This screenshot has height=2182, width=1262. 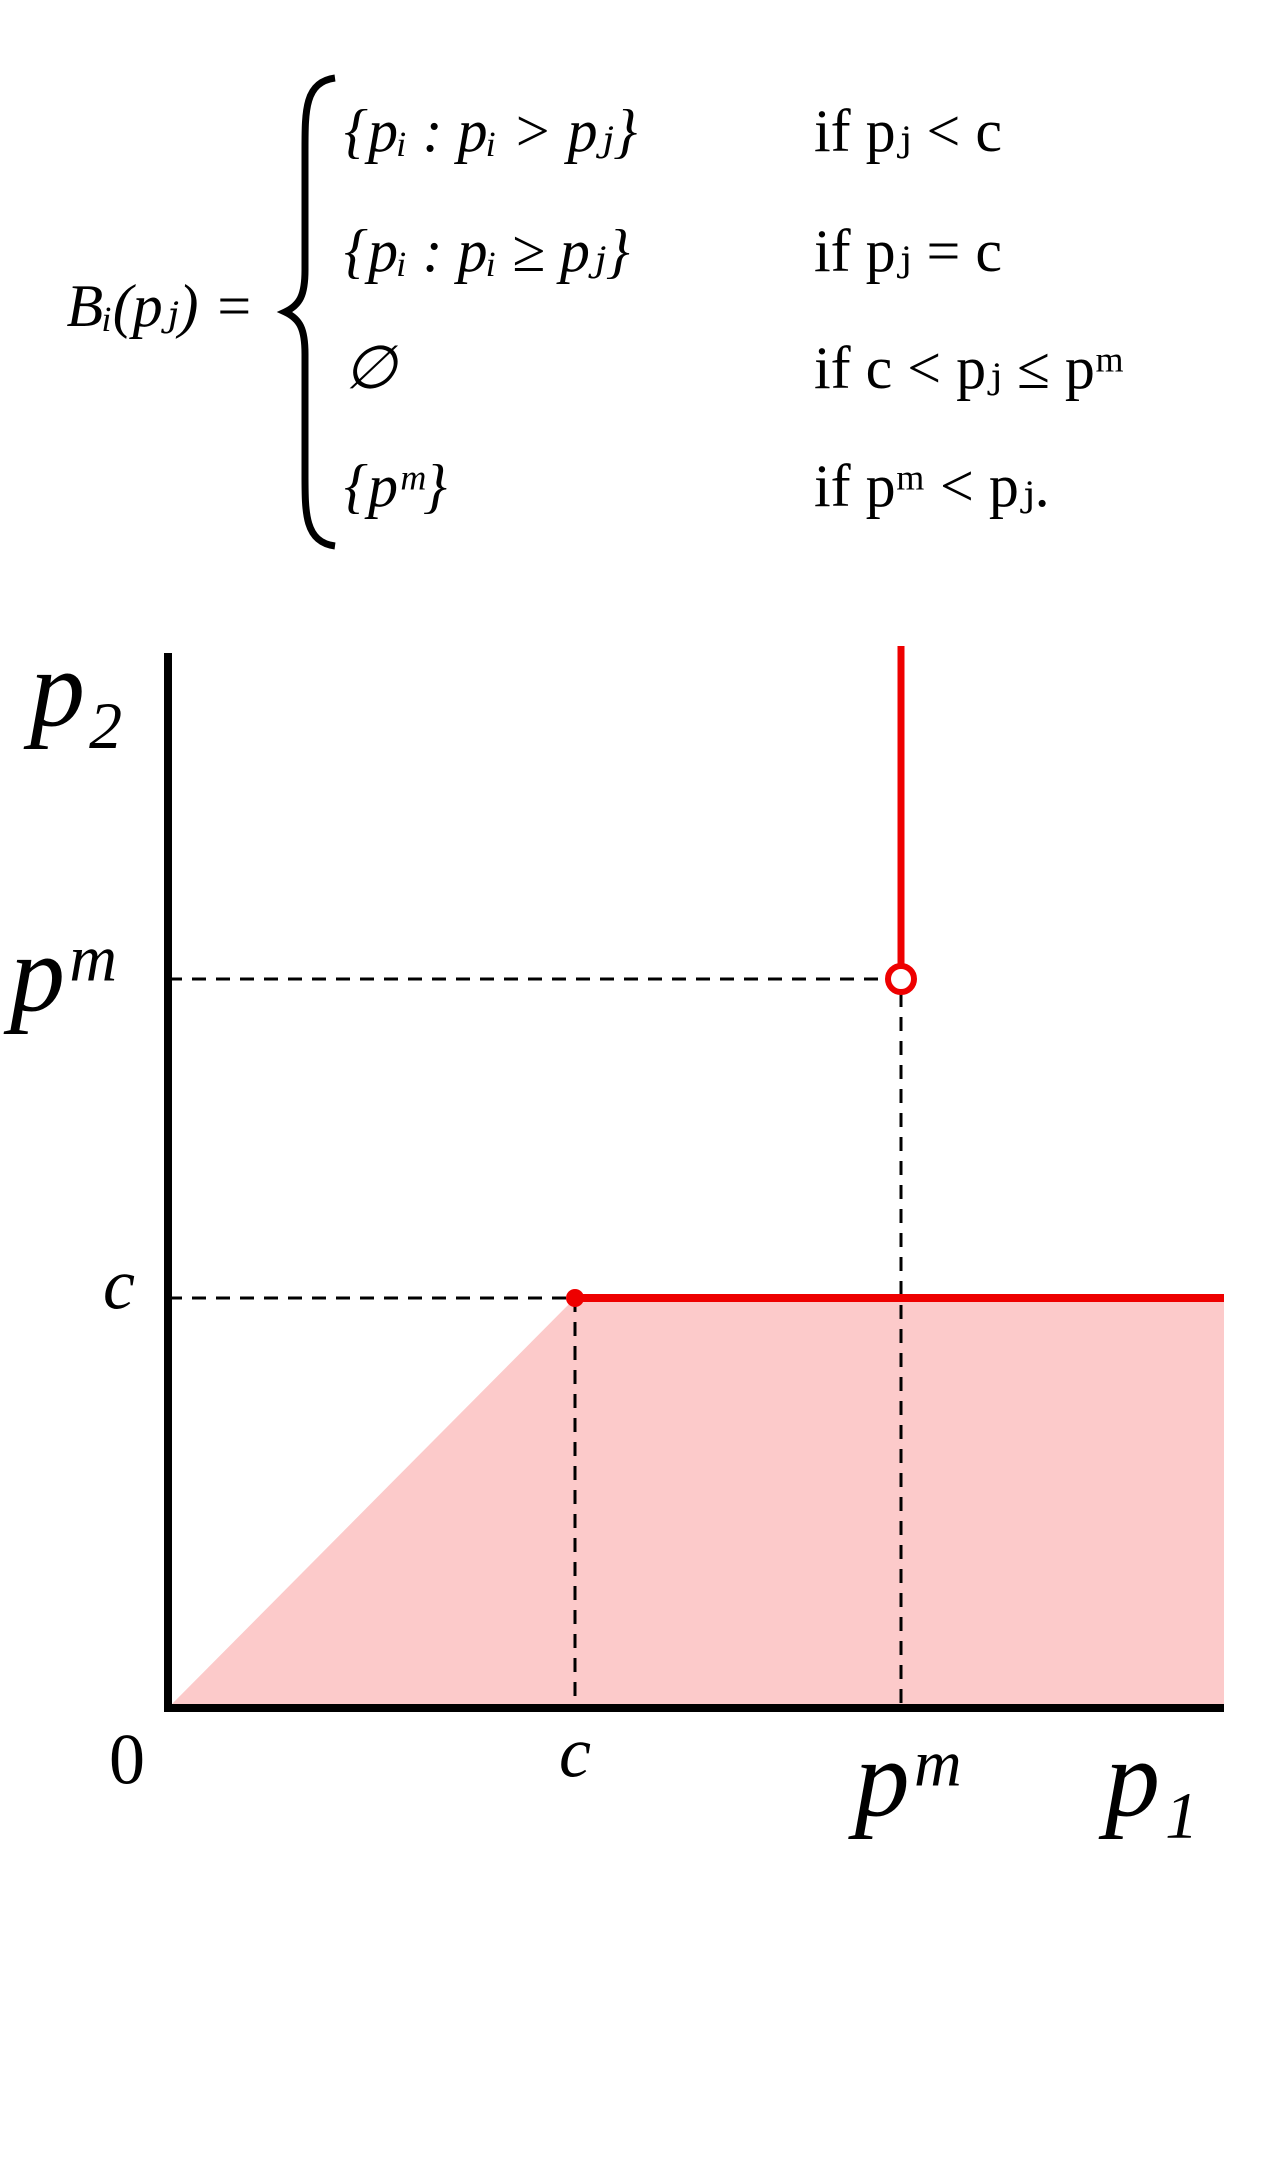 What do you see at coordinates (908, 251) in the screenshot?
I see `case-condition: if pⱼ = c` at bounding box center [908, 251].